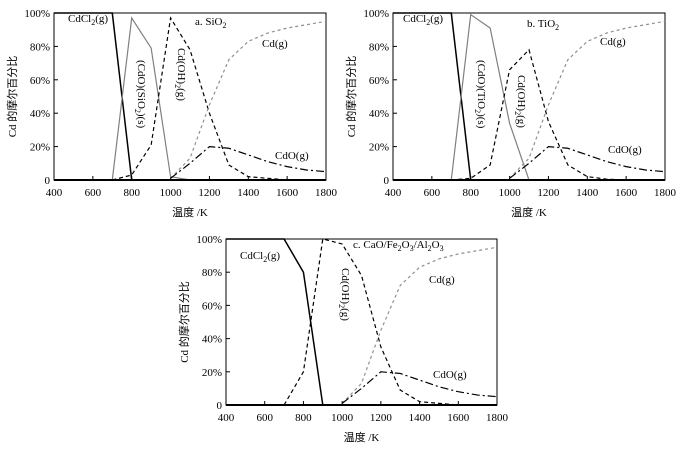 The image size is (682, 449). I want to click on panel-title: a. SiO2​, so click(211, 23).